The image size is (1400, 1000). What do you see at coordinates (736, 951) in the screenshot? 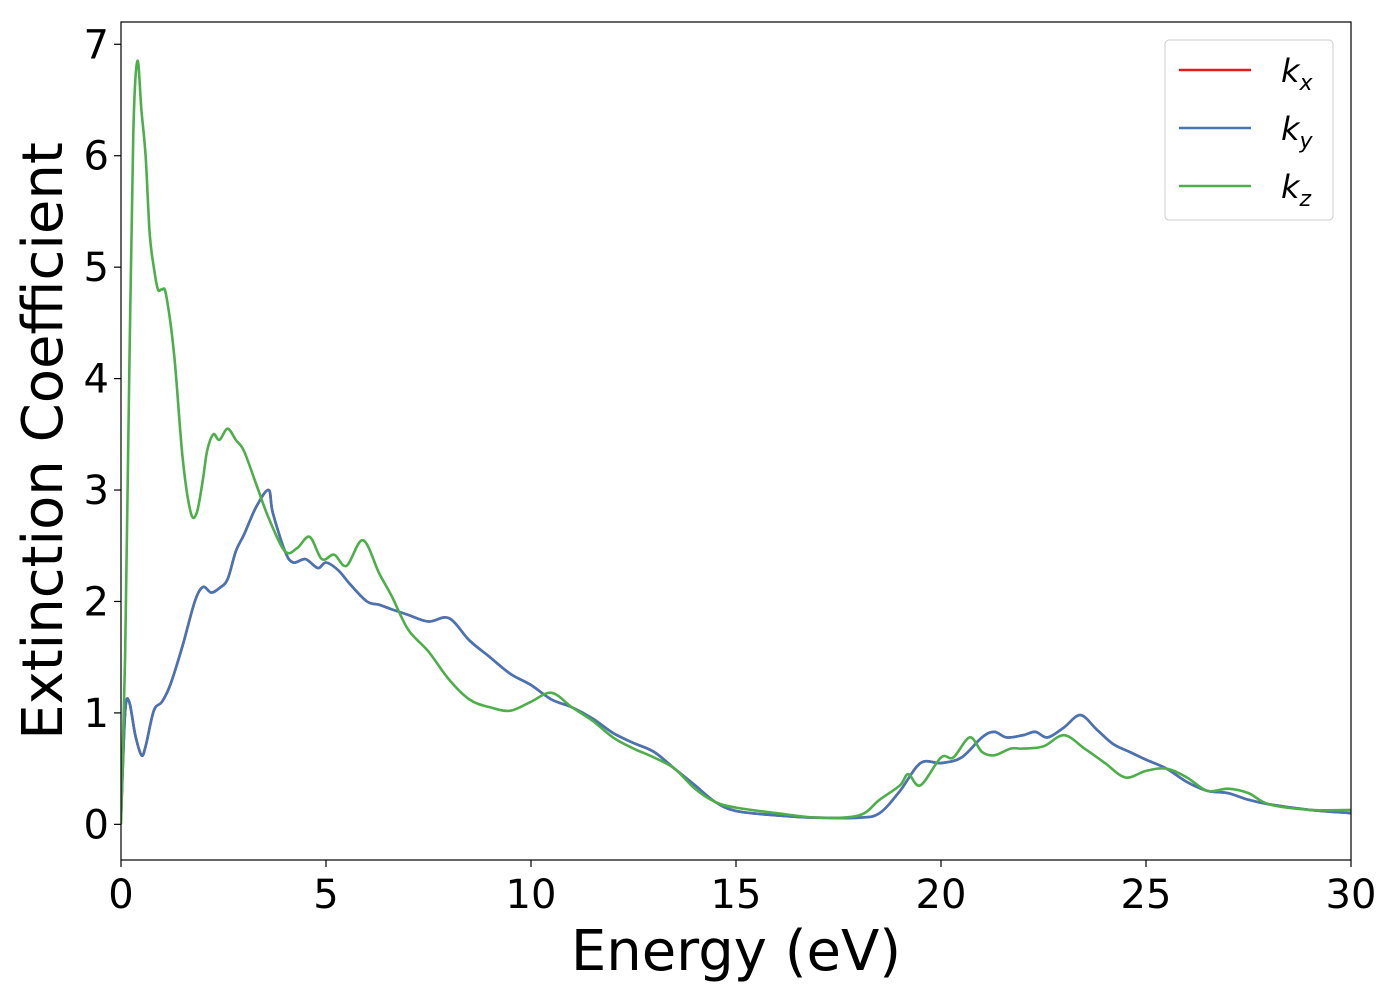
I see `x-axis-title: Energy (eV)` at bounding box center [736, 951].